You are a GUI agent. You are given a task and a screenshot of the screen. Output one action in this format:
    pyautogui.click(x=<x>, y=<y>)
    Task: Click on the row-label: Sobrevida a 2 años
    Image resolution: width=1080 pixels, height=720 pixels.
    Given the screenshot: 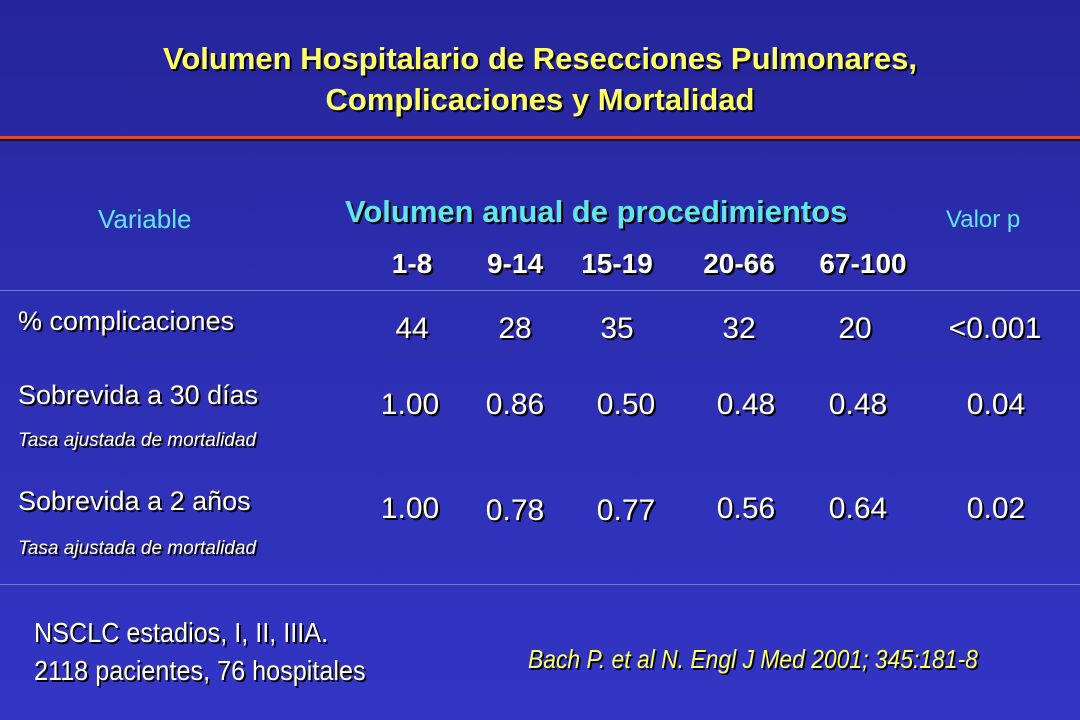 What is the action you would take?
    pyautogui.click(x=134, y=501)
    